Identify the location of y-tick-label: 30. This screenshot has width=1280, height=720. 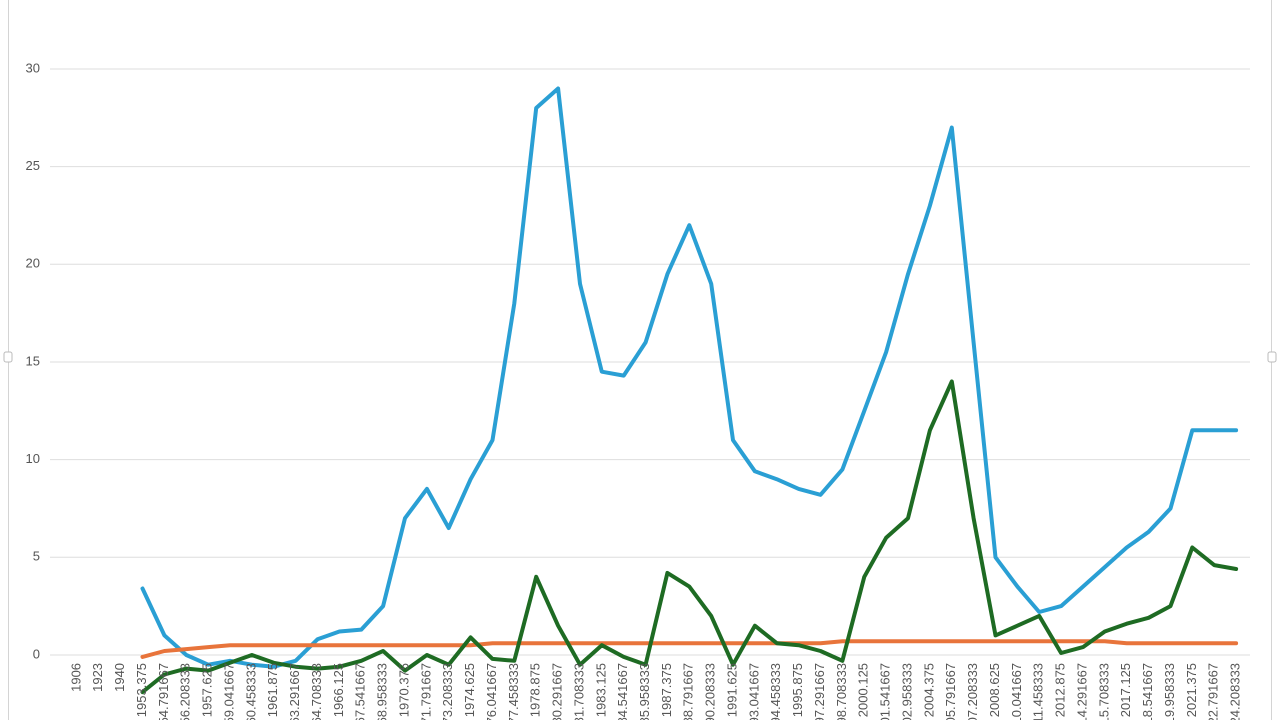
(33, 67).